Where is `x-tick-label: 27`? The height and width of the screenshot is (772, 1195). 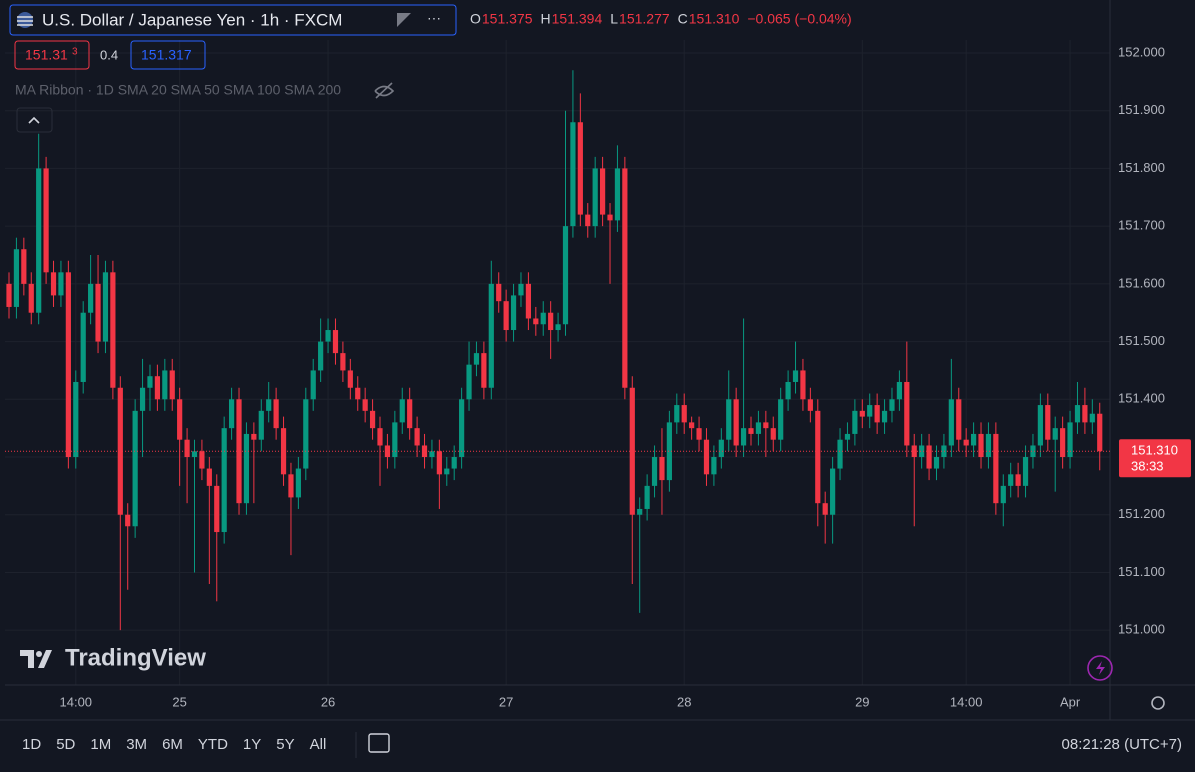 x-tick-label: 27 is located at coordinates (506, 701).